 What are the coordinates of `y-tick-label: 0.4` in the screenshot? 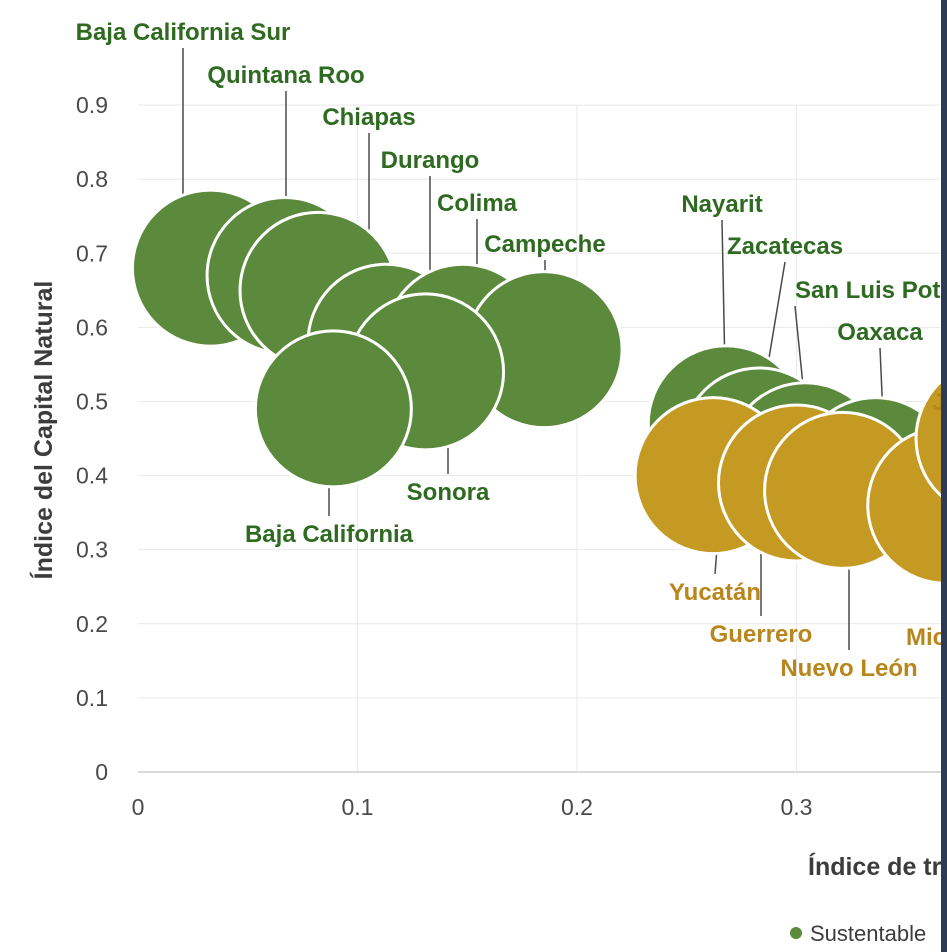 It's located at (92, 476).